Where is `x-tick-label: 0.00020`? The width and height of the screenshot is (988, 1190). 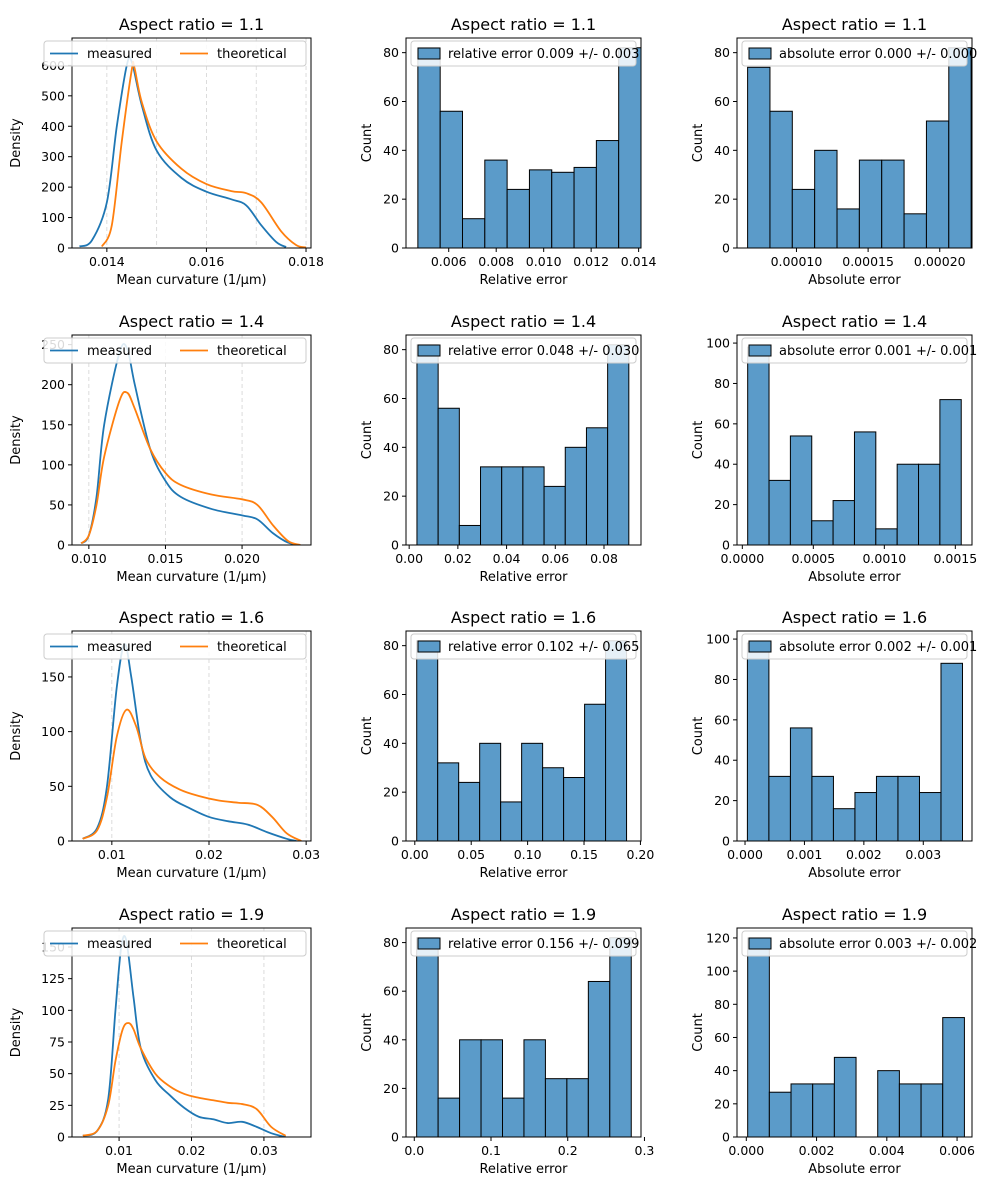 x-tick-label: 0.00020 is located at coordinates (940, 261).